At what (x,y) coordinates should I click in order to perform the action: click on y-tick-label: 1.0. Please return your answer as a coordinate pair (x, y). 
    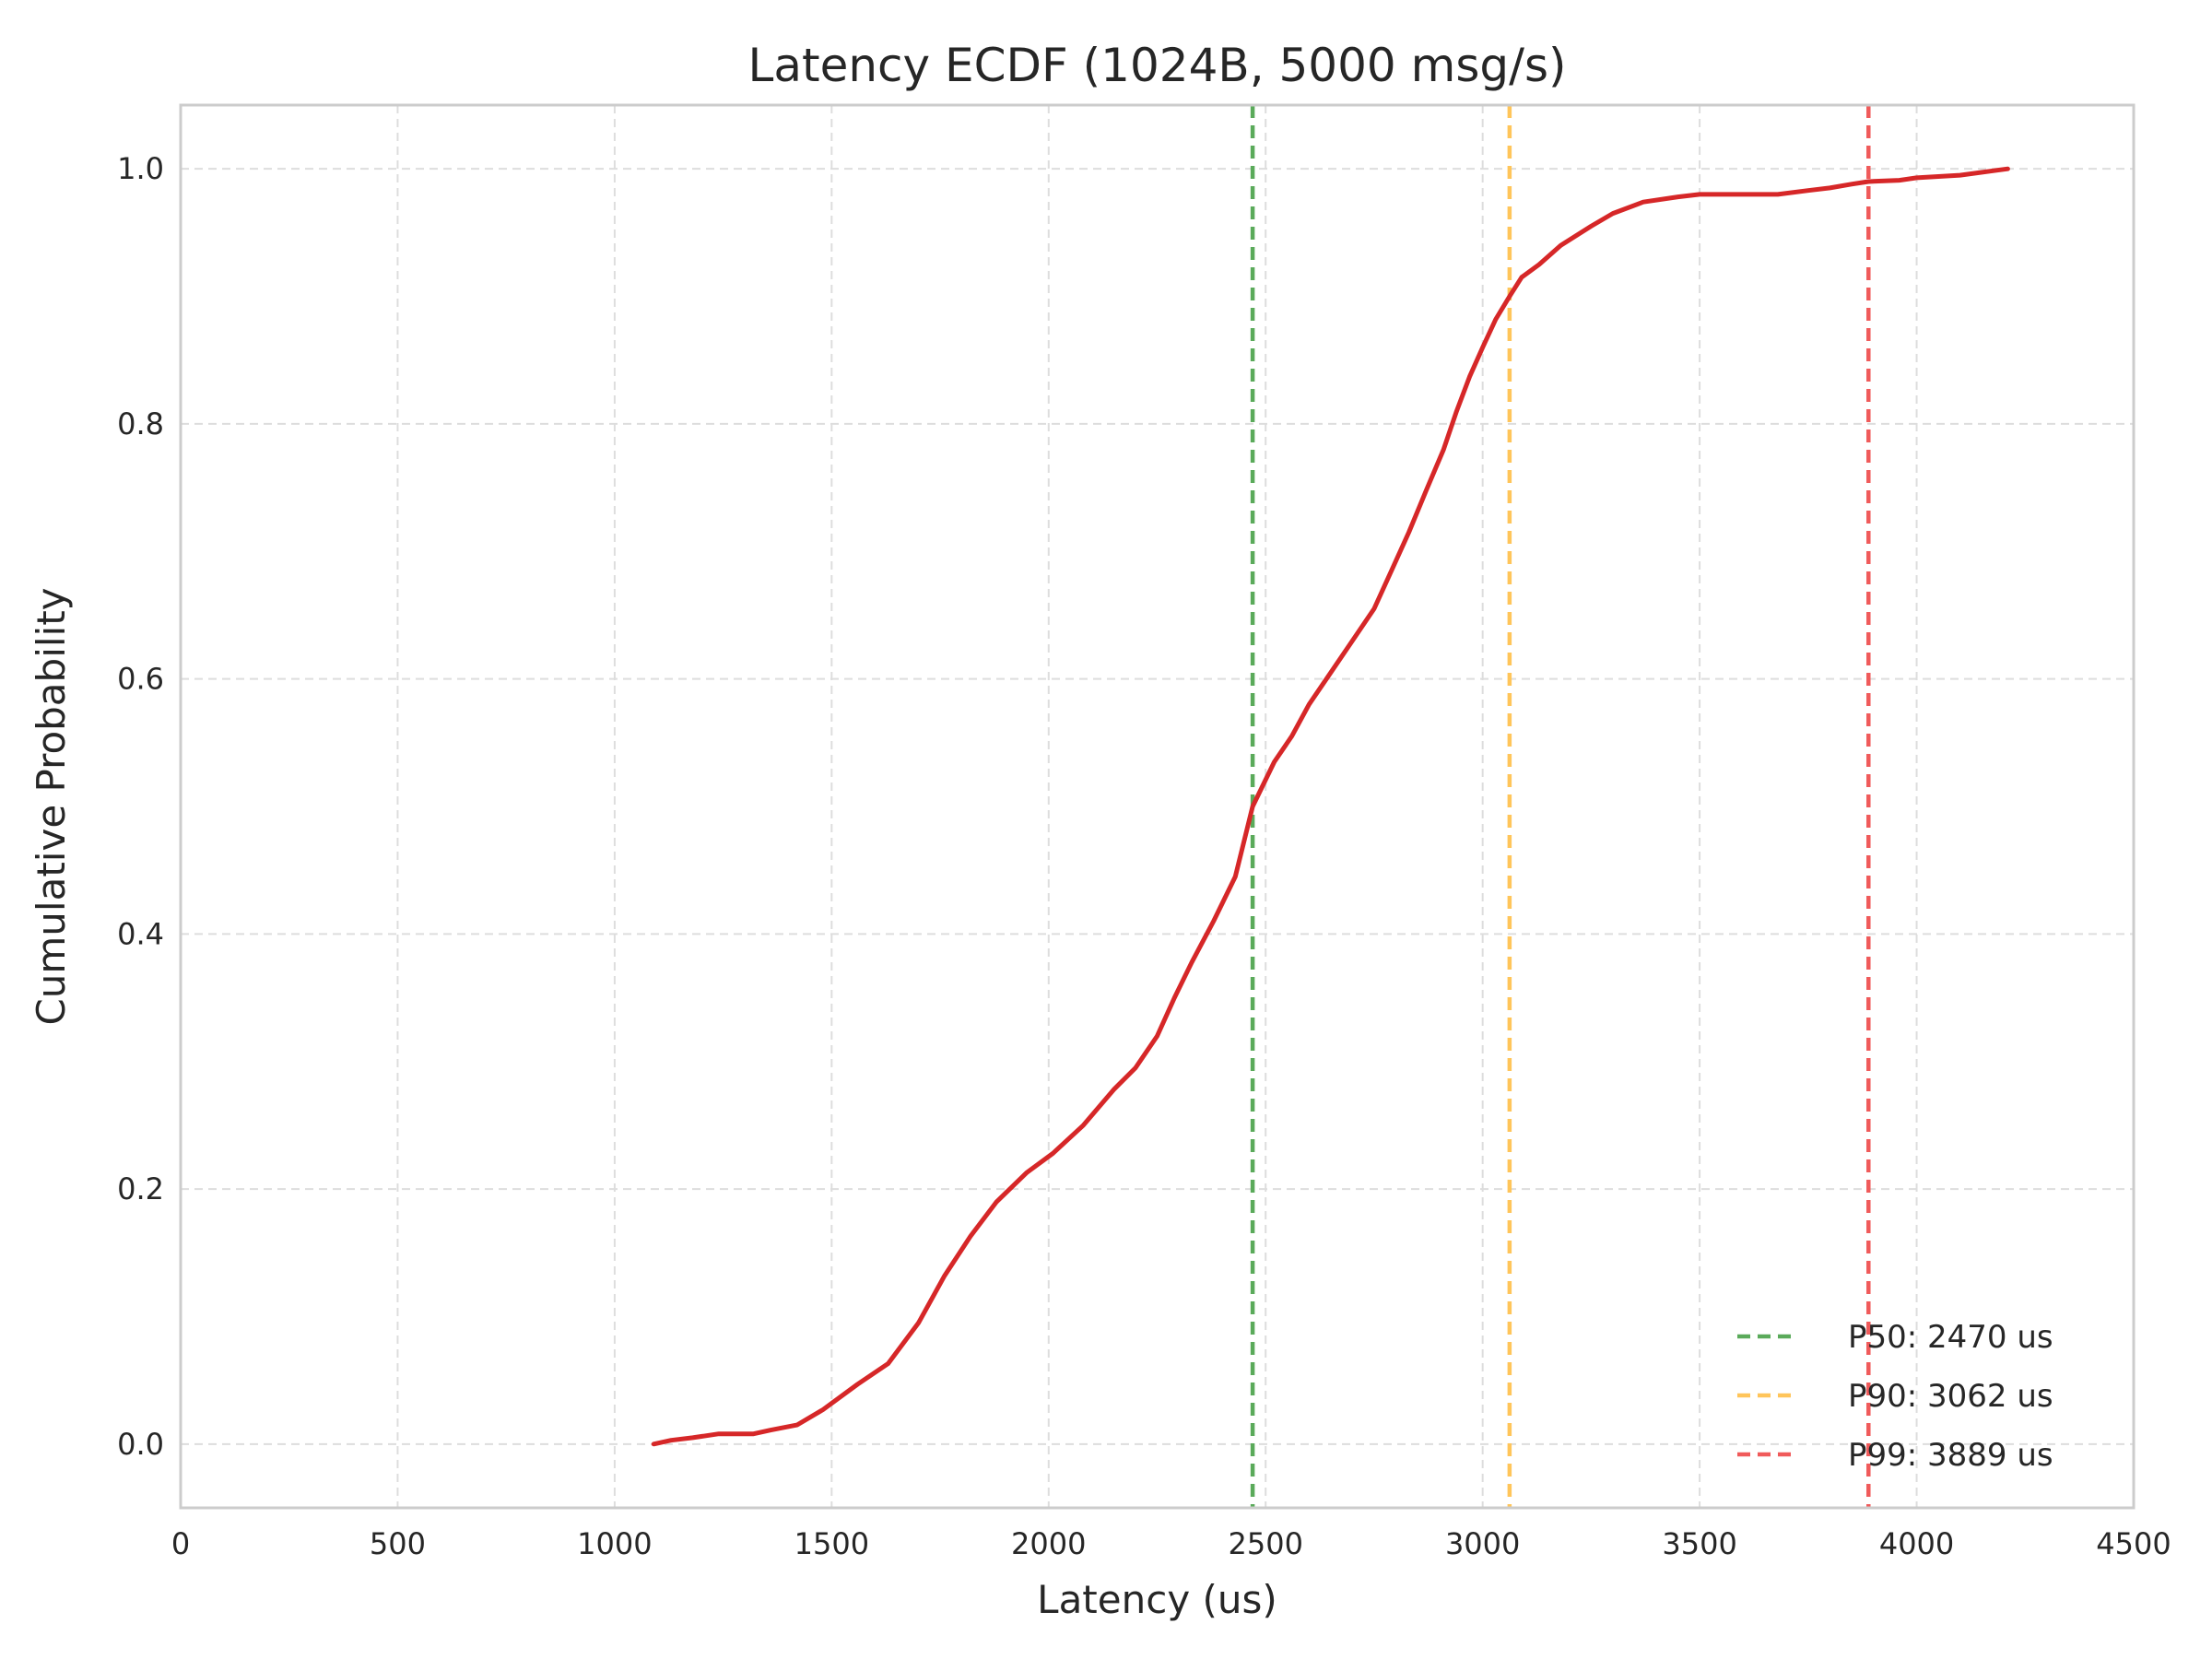
    Looking at the image, I should click on (140, 168).